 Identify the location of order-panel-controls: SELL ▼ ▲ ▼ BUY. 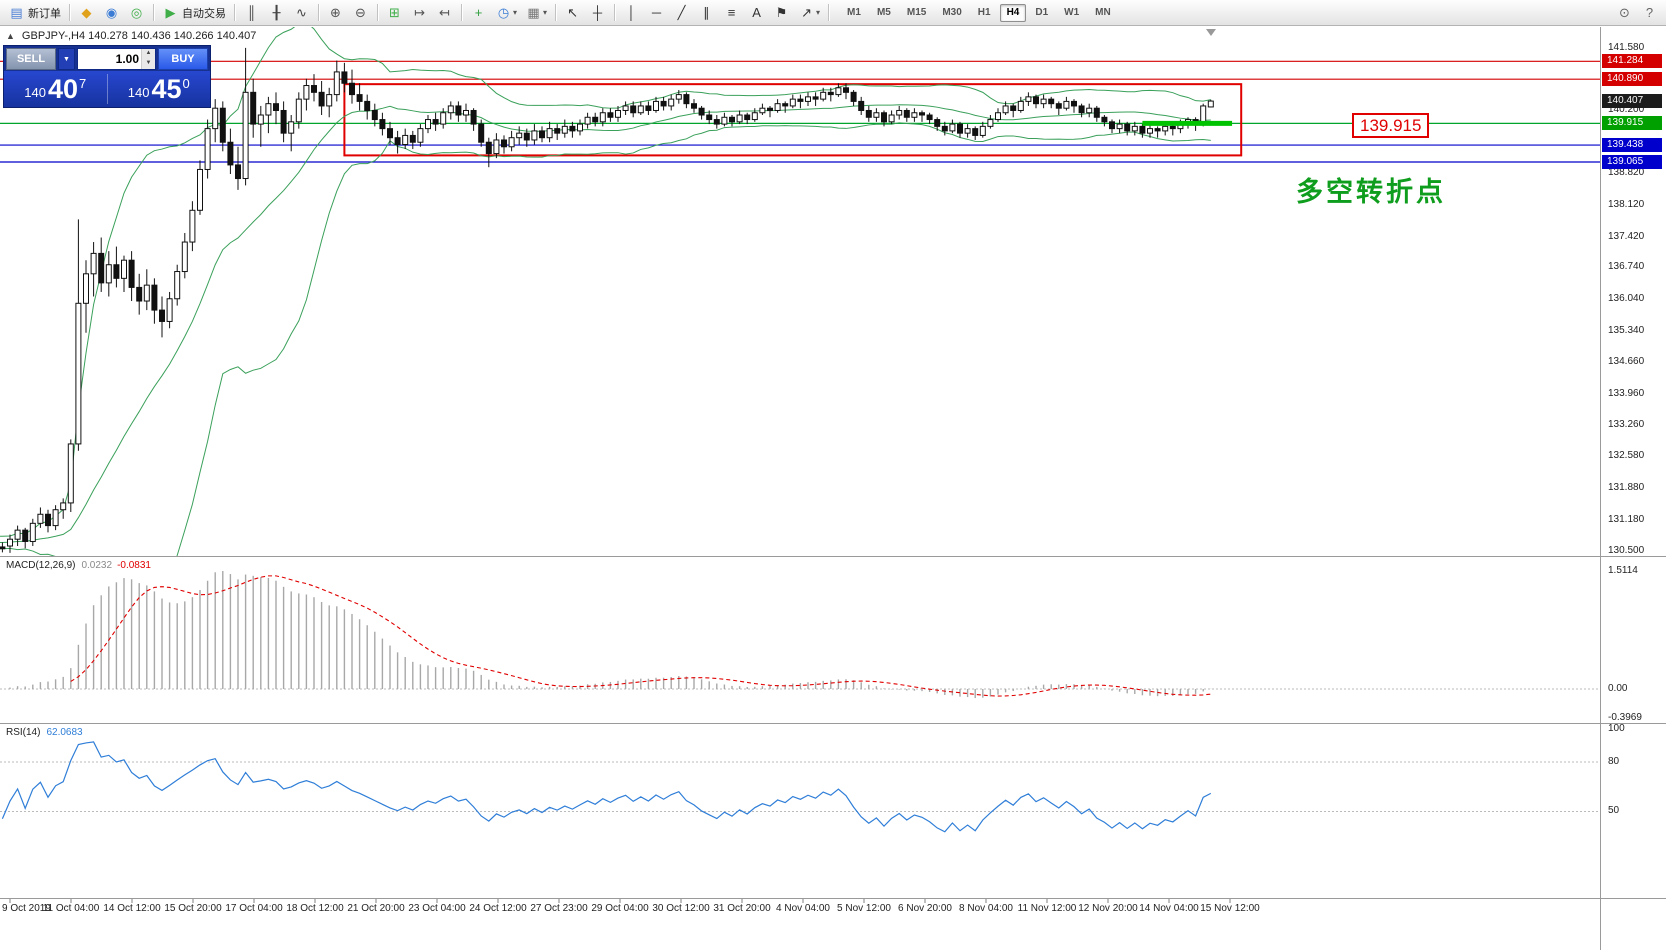
(107, 58).